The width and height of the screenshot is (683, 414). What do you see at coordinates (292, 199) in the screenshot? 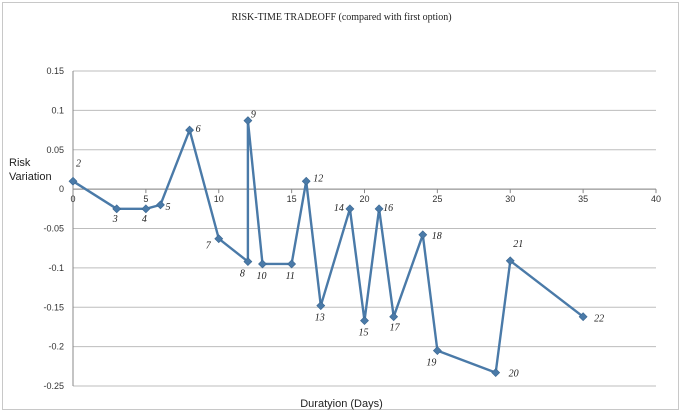
I see `x-tick-label: 15` at bounding box center [292, 199].